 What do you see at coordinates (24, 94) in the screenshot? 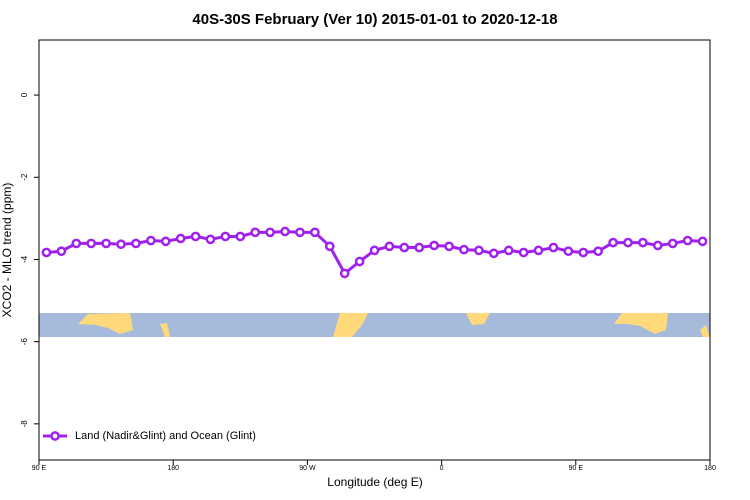
I see `y-tick-label: 0` at bounding box center [24, 94].